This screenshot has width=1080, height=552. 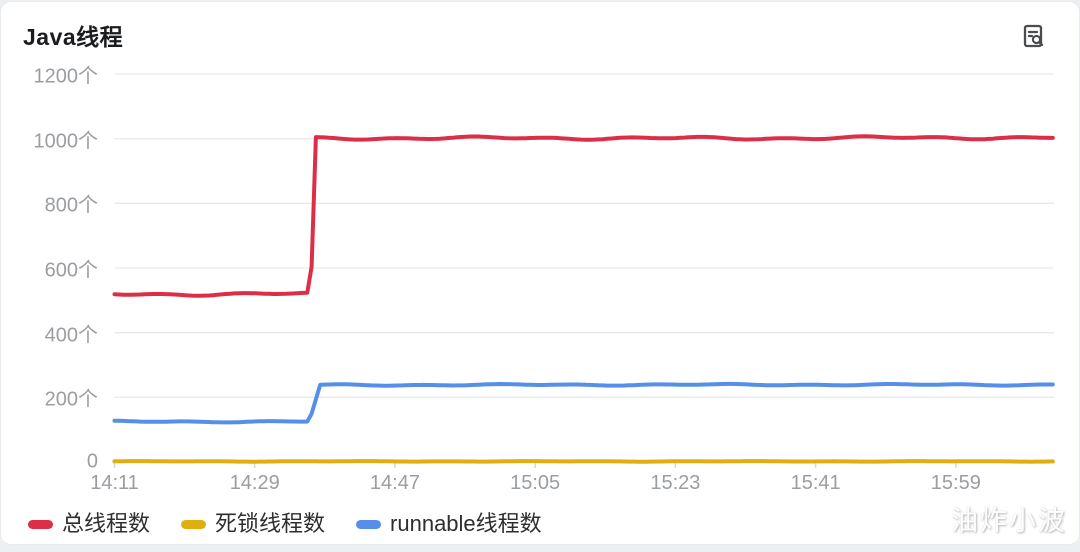 I want to click on x-axis-label-15:23: 15:23, so click(x=675, y=483).